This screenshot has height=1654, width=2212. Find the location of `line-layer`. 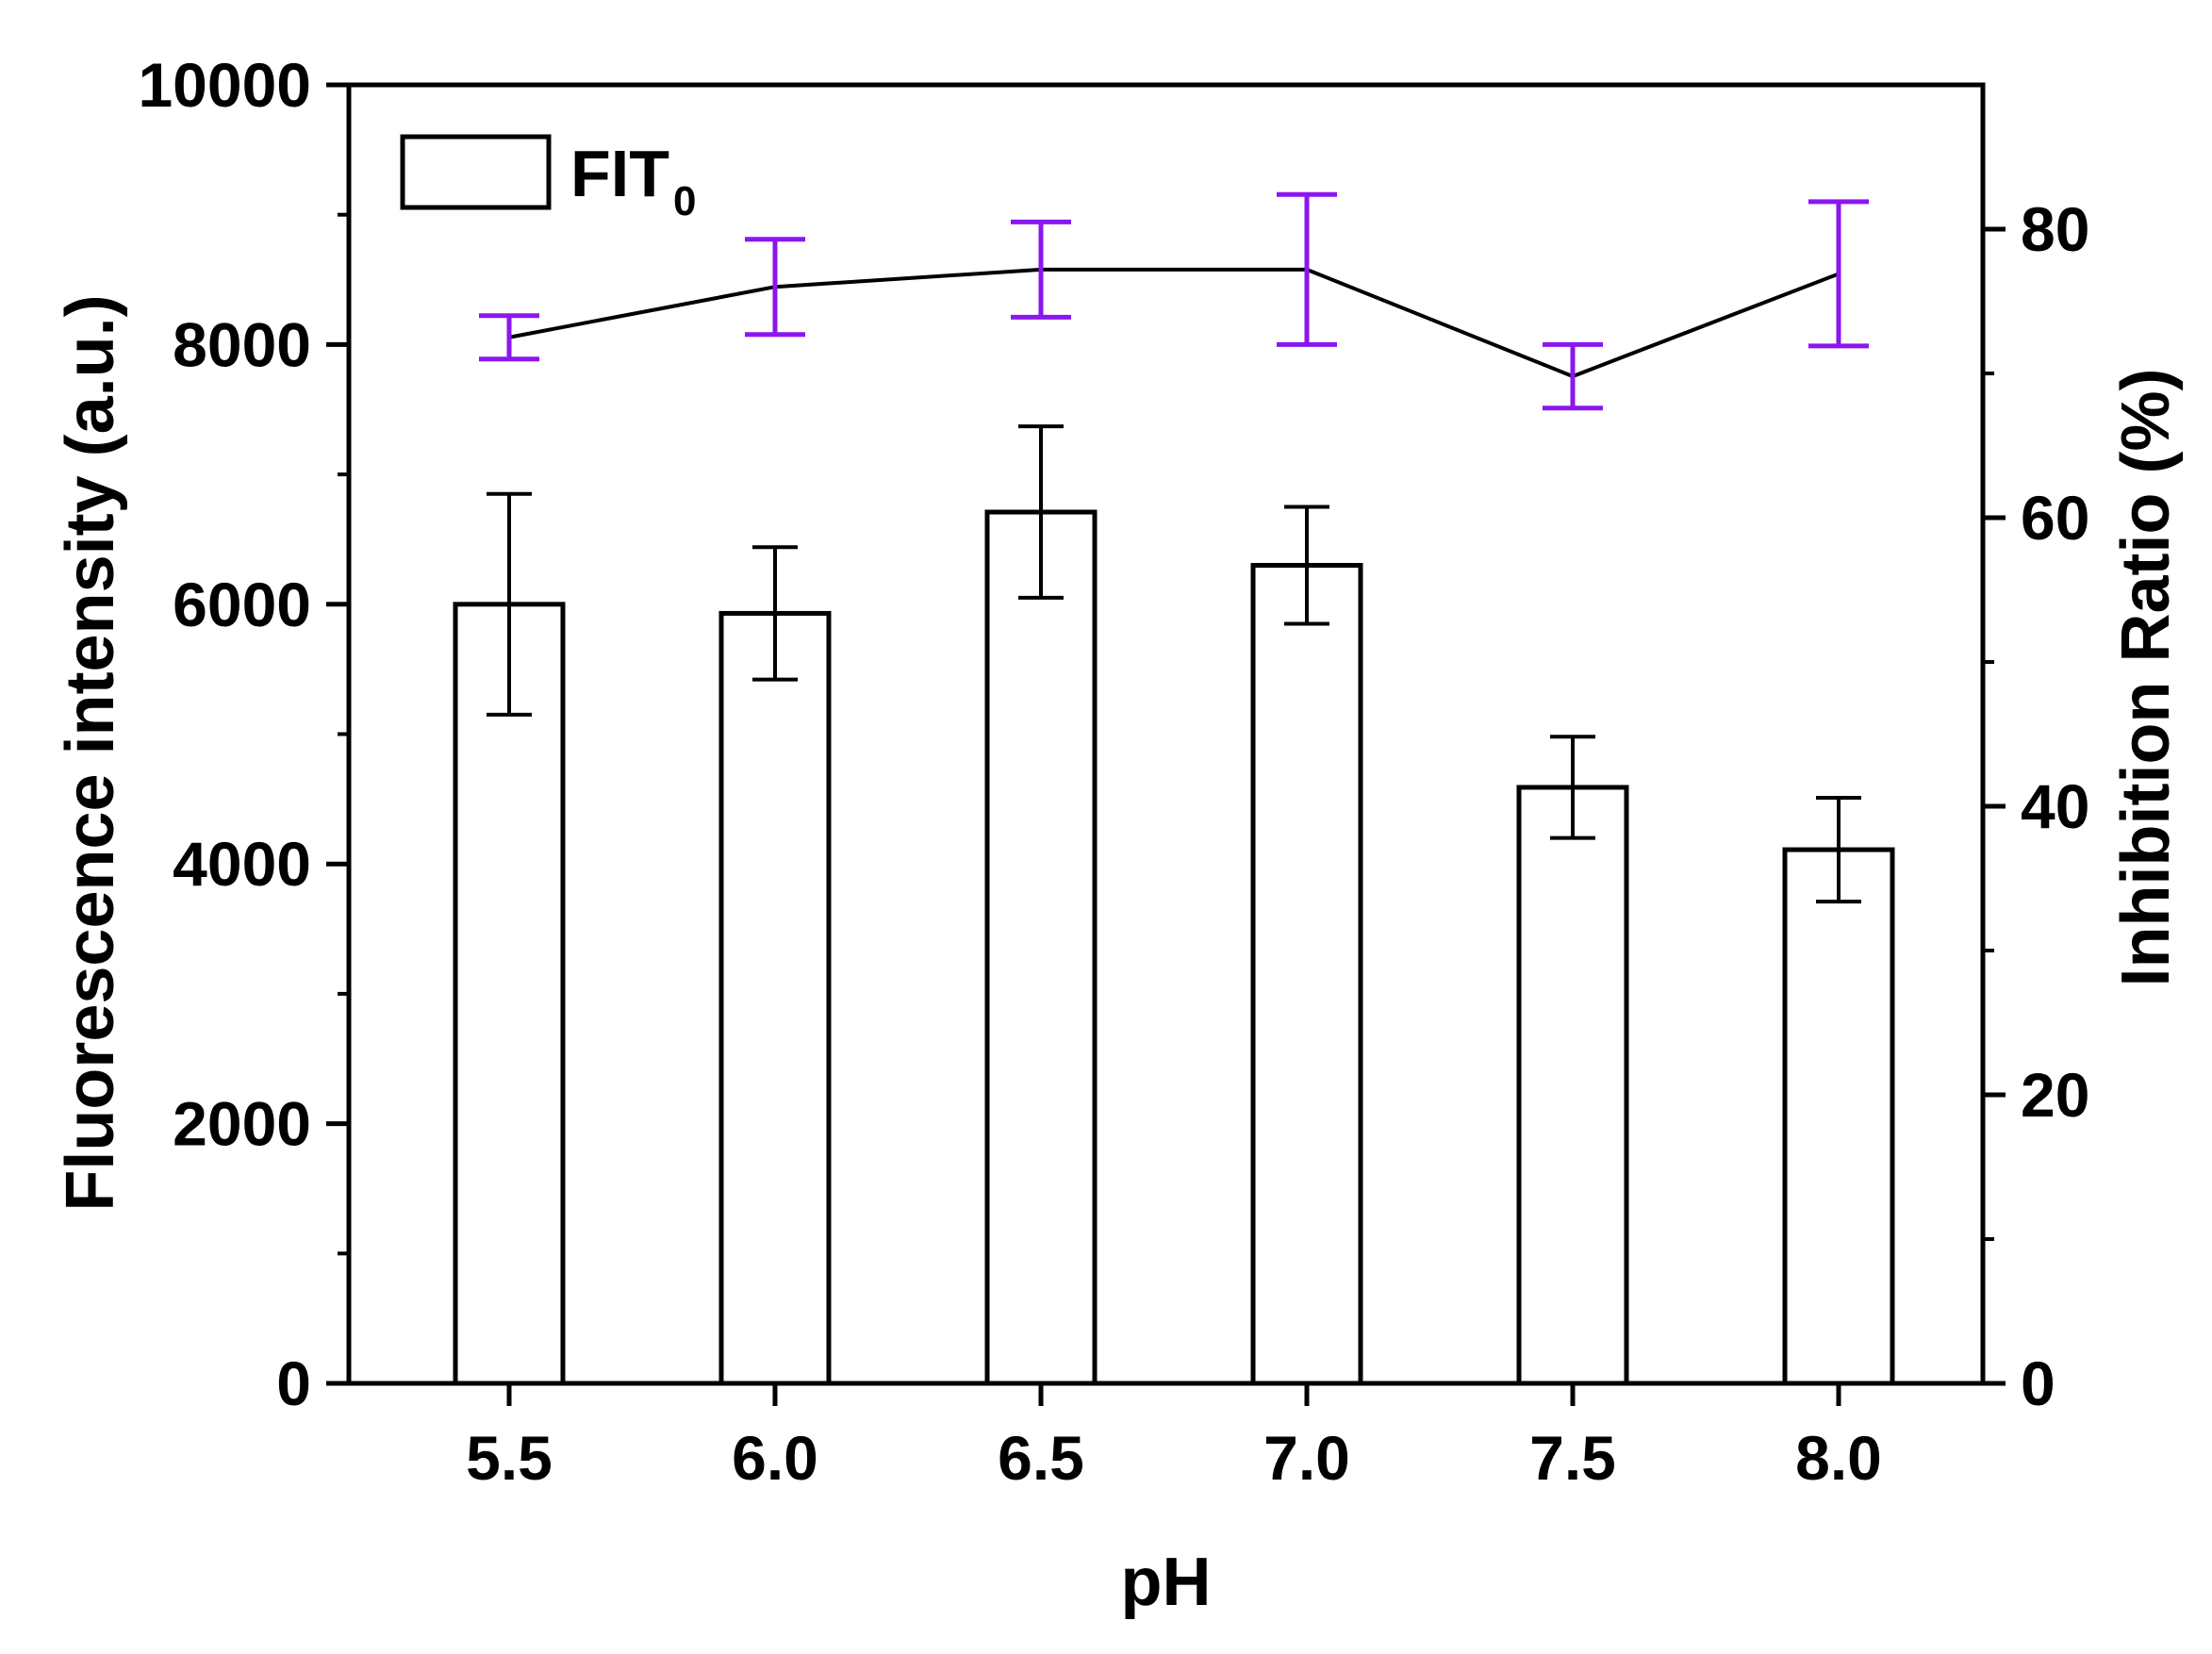

line-layer is located at coordinates (1174, 323).